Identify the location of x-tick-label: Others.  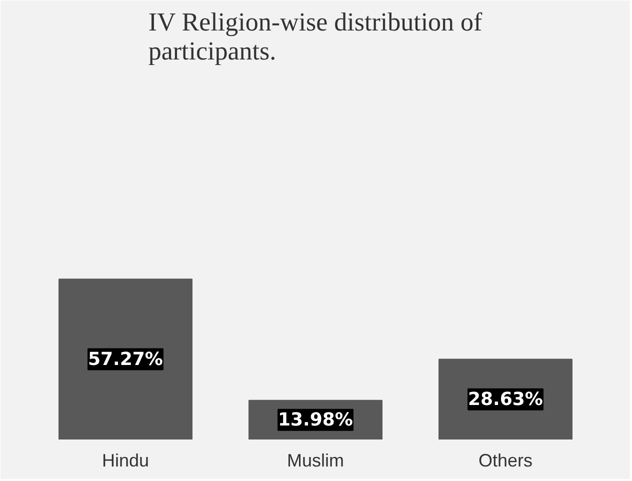
(505, 460).